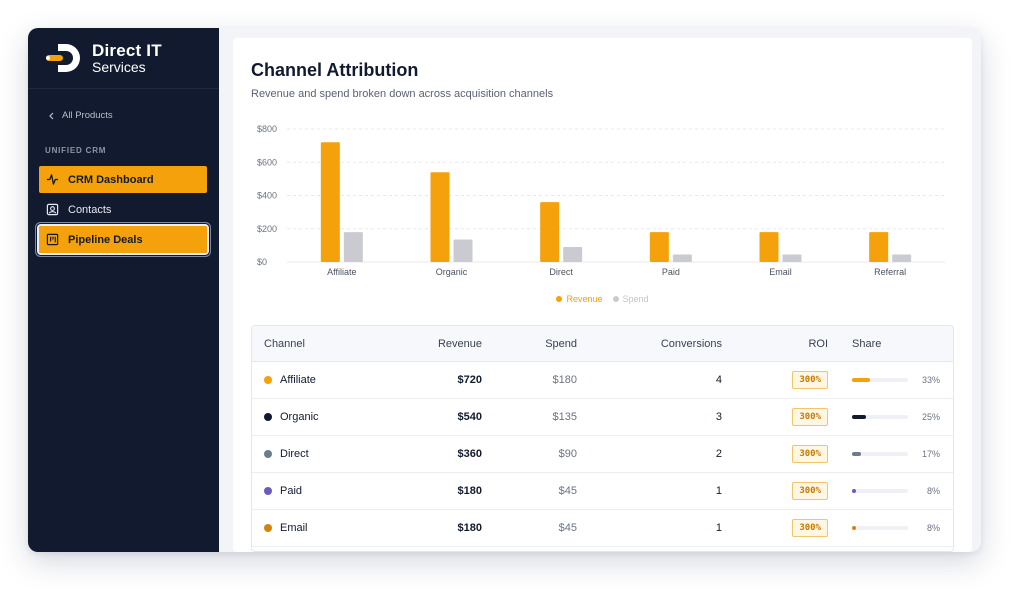  Describe the element at coordinates (123, 88) in the screenshot. I see `divider` at that location.